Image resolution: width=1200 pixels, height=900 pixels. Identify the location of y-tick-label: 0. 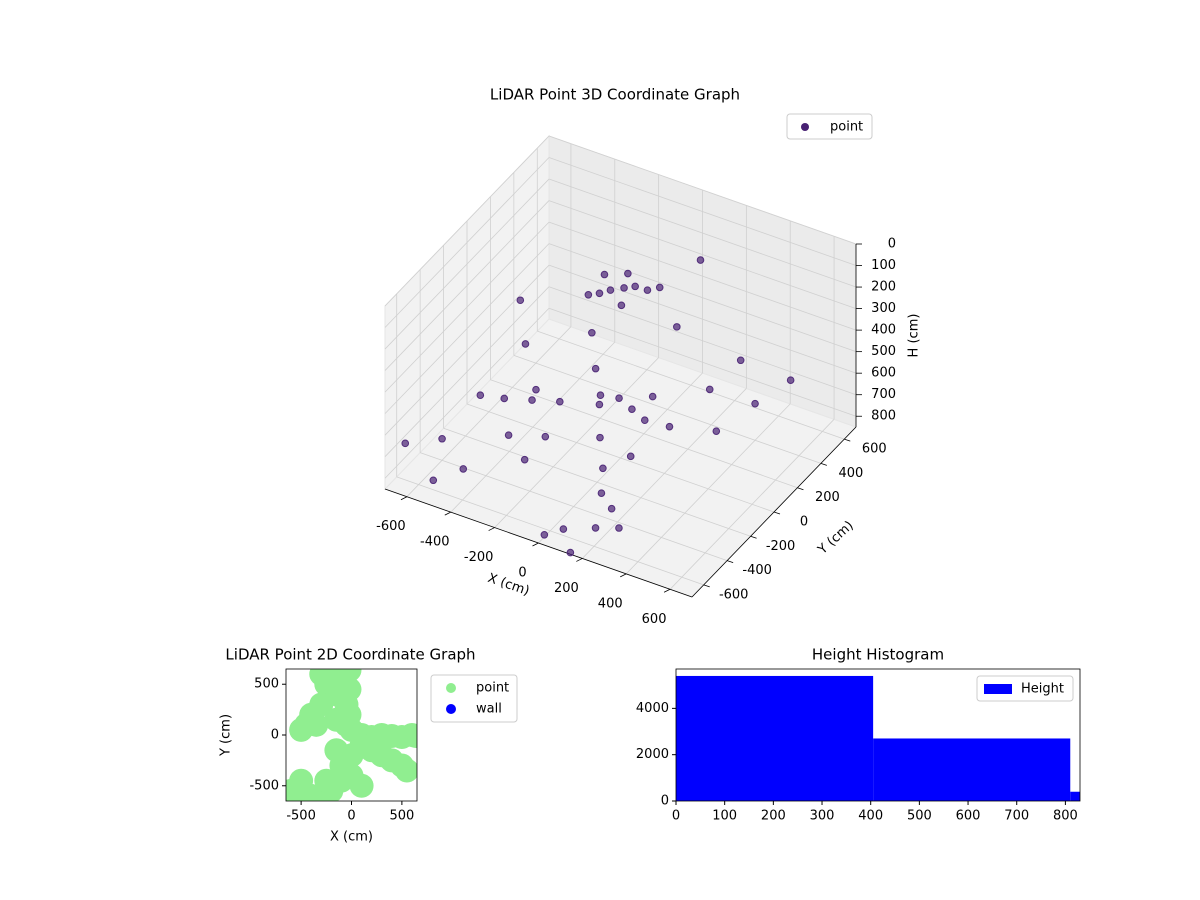
(275, 735).